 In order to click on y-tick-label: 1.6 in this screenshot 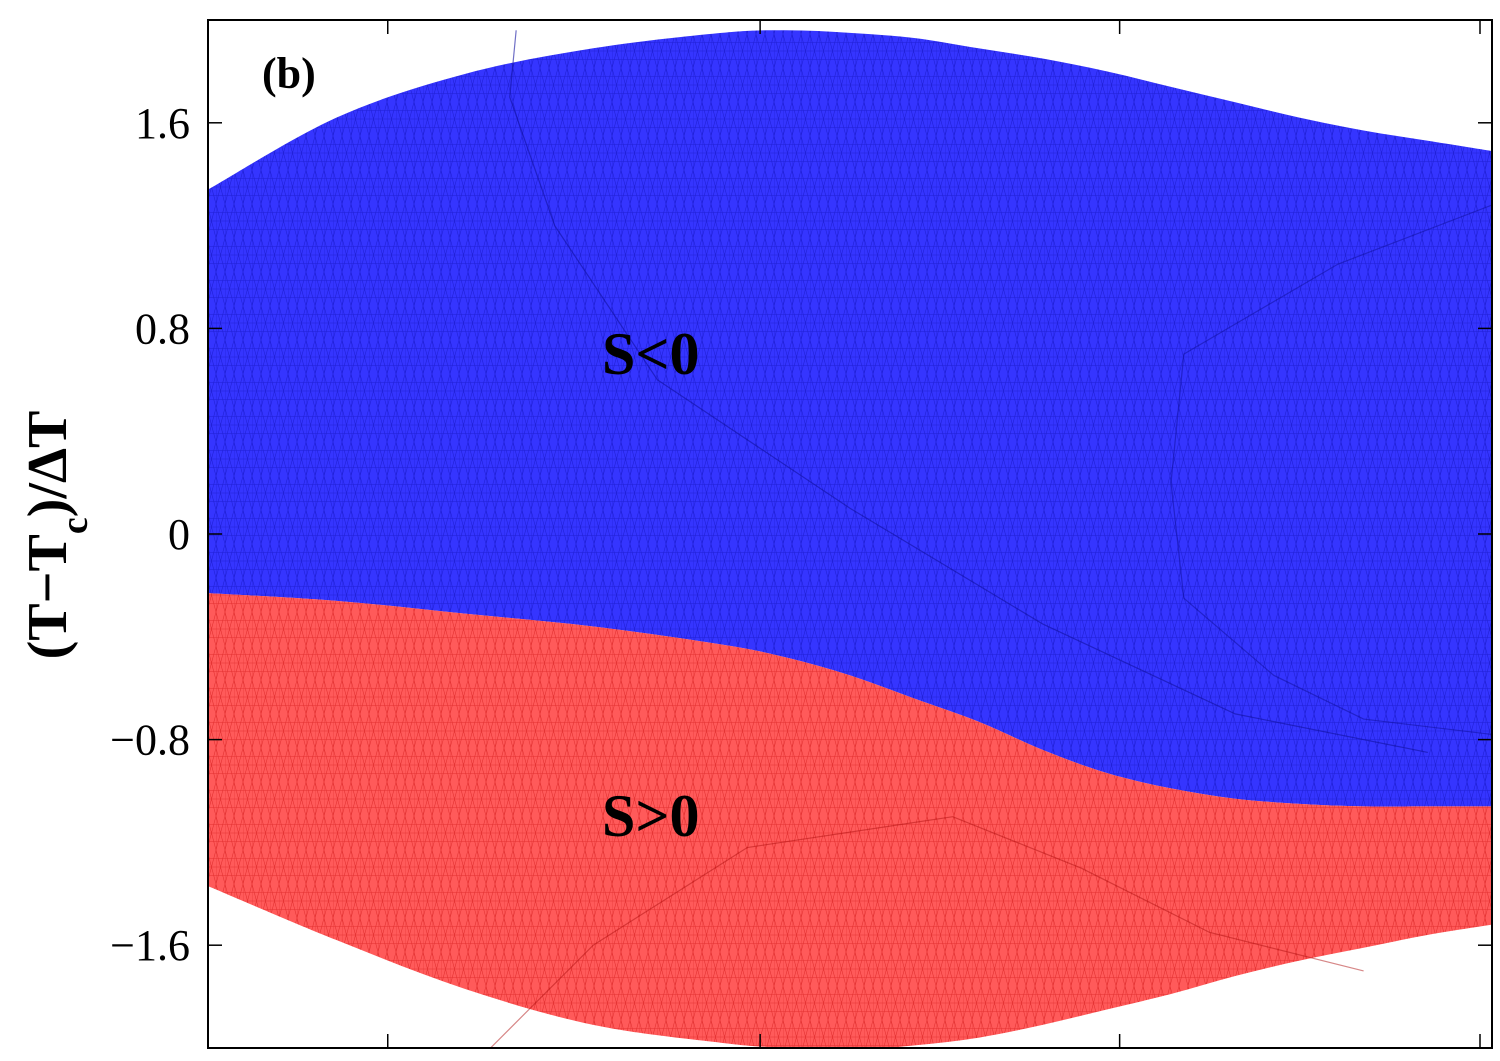, I will do `click(162, 123)`.